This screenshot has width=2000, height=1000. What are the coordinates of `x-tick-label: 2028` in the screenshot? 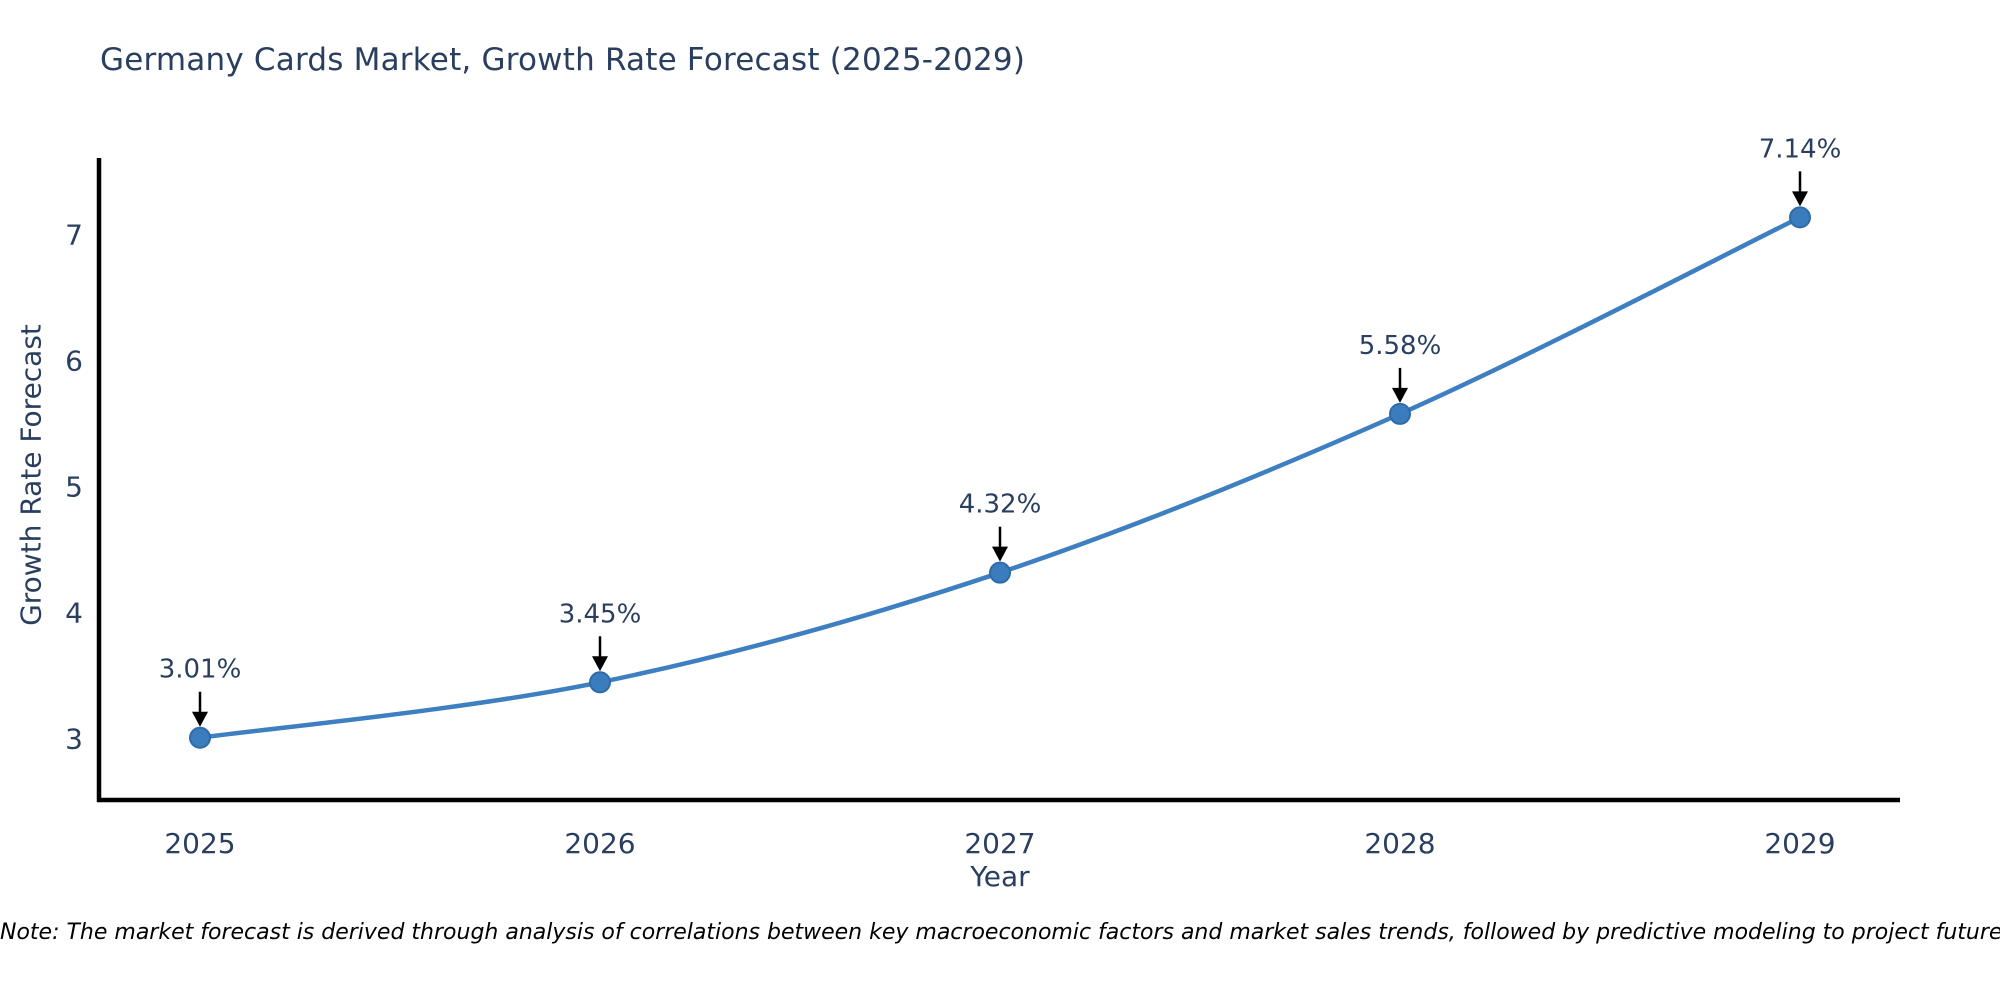 It's located at (1399, 843).